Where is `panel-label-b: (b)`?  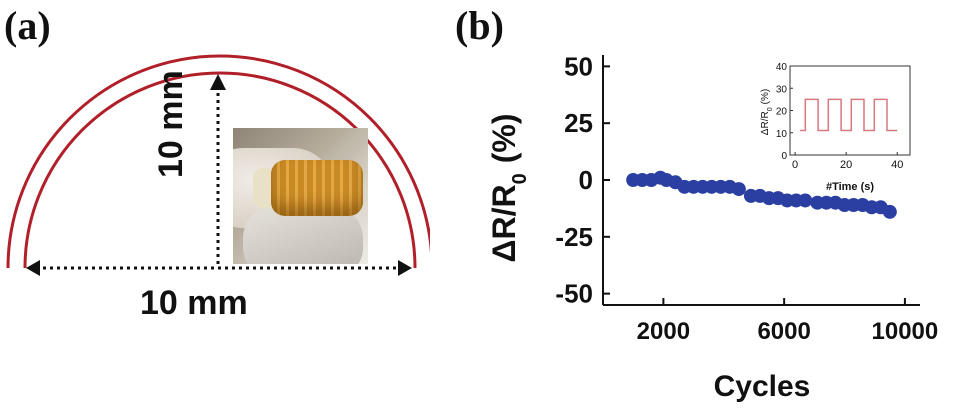
panel-label-b: (b) is located at coordinates (479, 25).